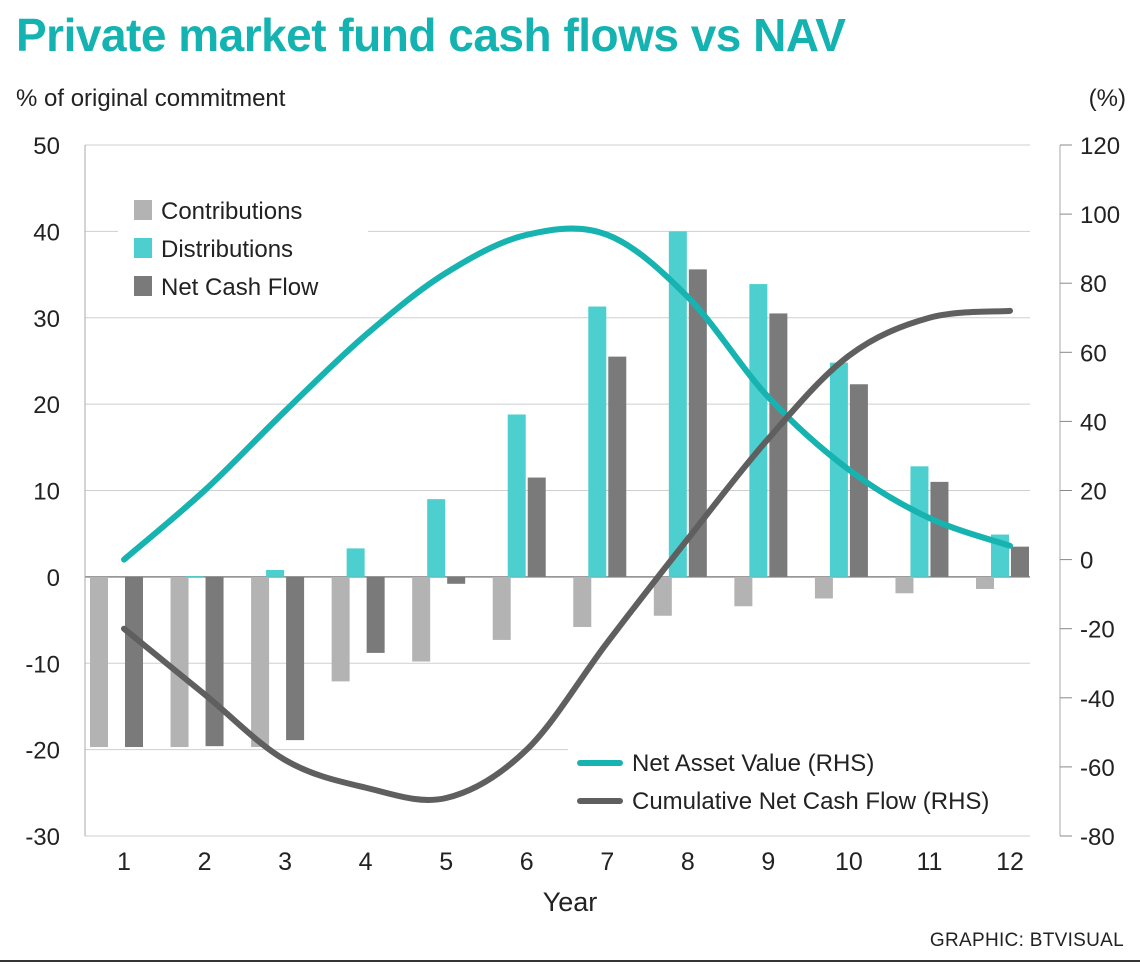 This screenshot has height=967, width=1140. I want to click on y-tick-label-left: 50, so click(46, 146).